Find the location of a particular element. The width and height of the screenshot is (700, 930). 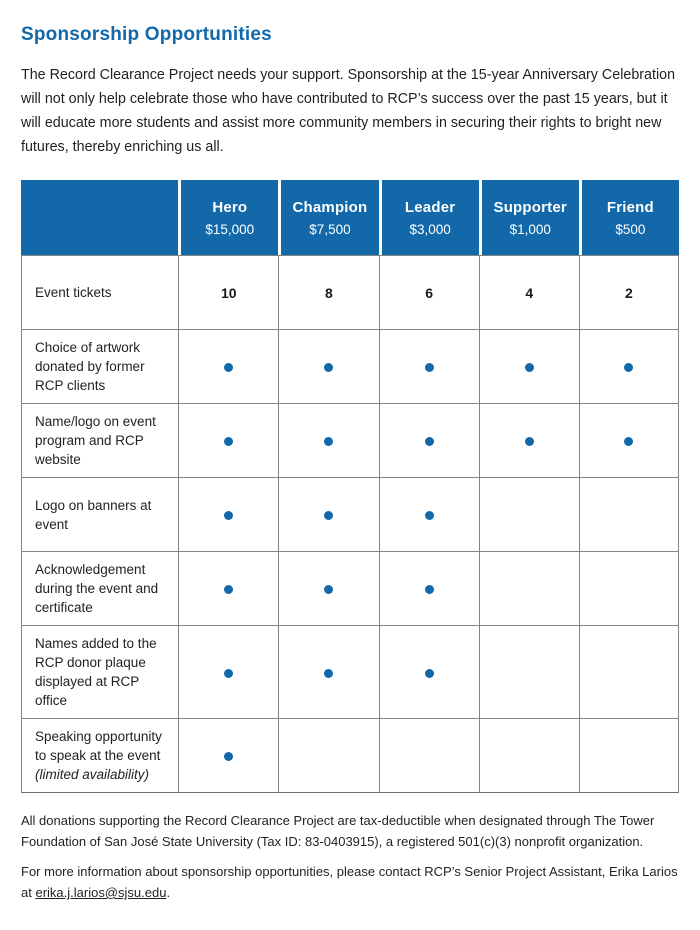

table-row: Event tickets 10 8 6 4 2 is located at coordinates (350, 292).